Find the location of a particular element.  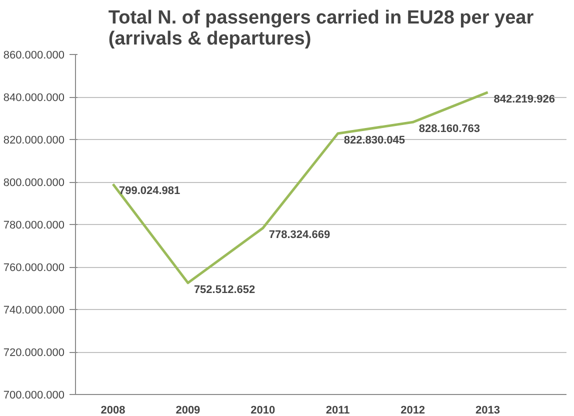

data-label: 752.512.652 is located at coordinates (225, 290).